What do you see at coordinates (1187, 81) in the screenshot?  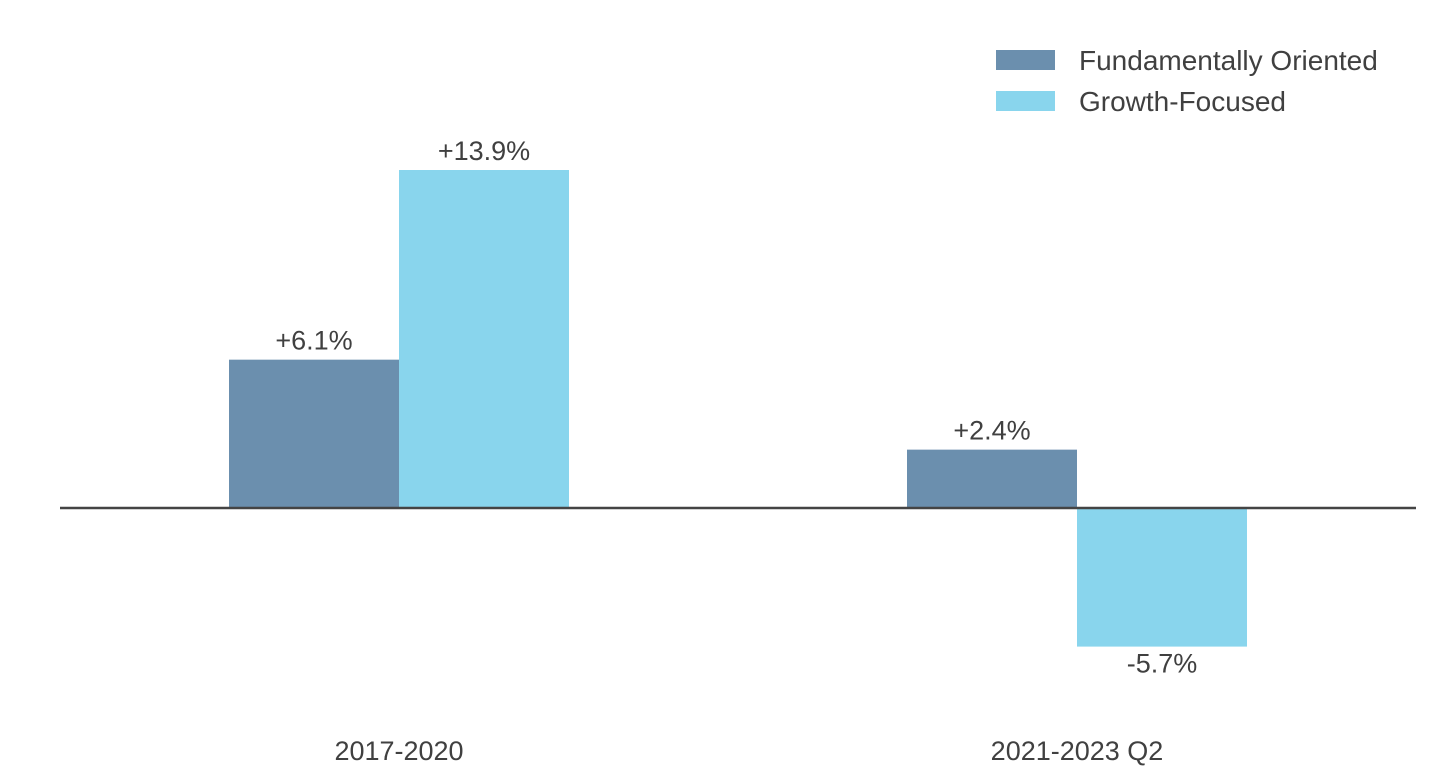 I see `legend: Fundamentally Oriented Growth-Focused` at bounding box center [1187, 81].